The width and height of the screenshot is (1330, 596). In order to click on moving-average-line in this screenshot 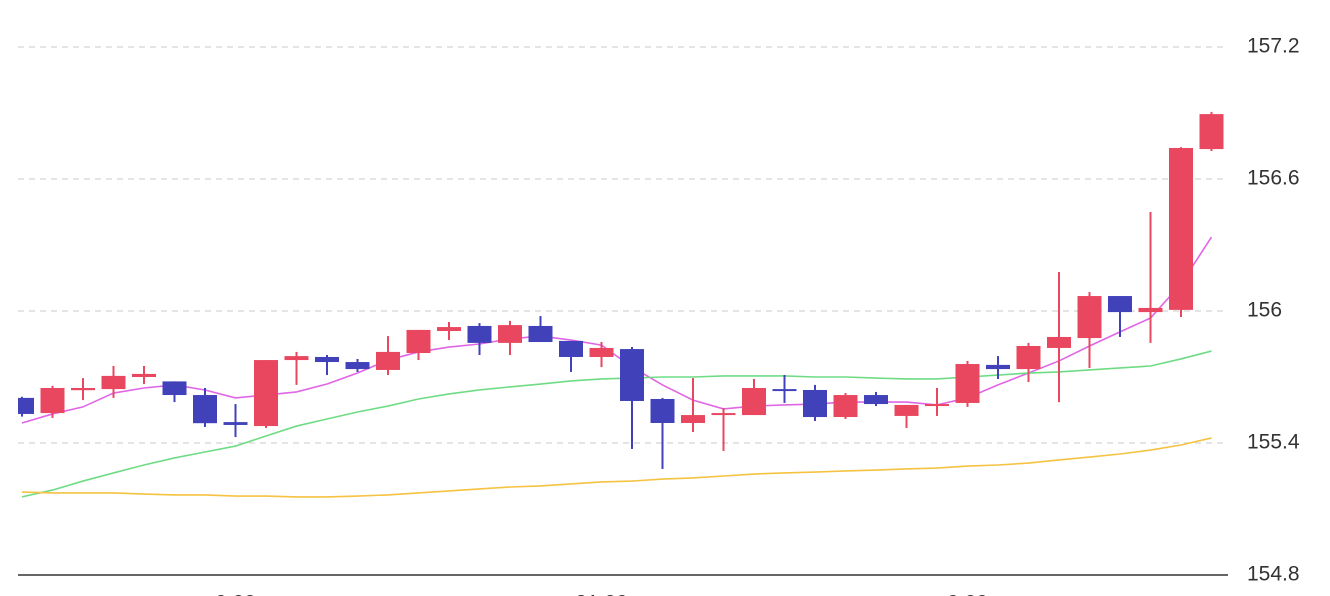, I will do `click(616, 467)`.